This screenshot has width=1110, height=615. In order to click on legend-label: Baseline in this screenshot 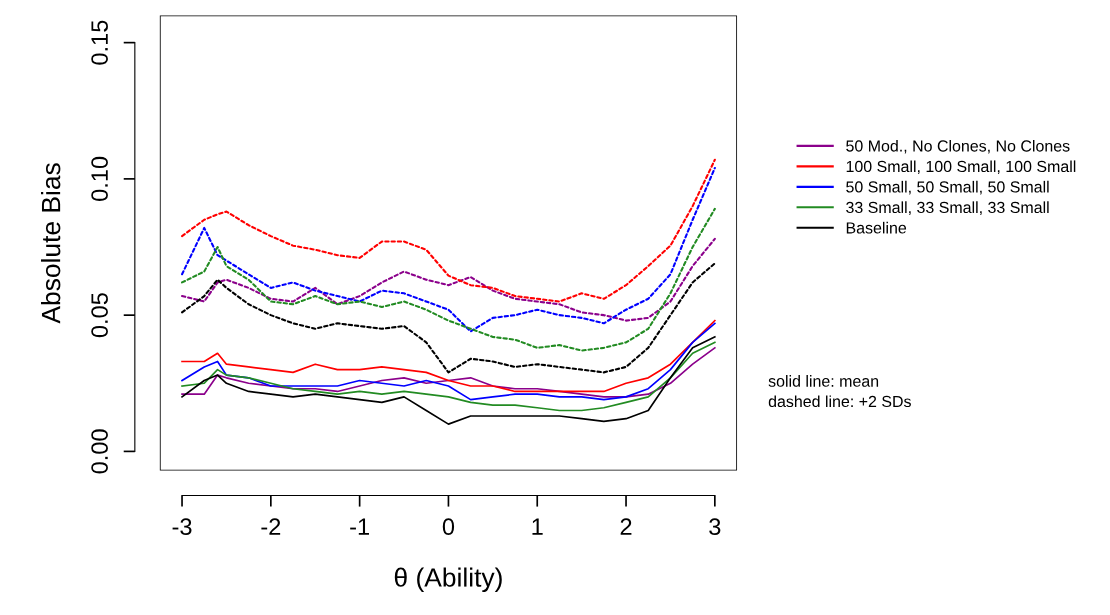, I will do `click(876, 227)`.